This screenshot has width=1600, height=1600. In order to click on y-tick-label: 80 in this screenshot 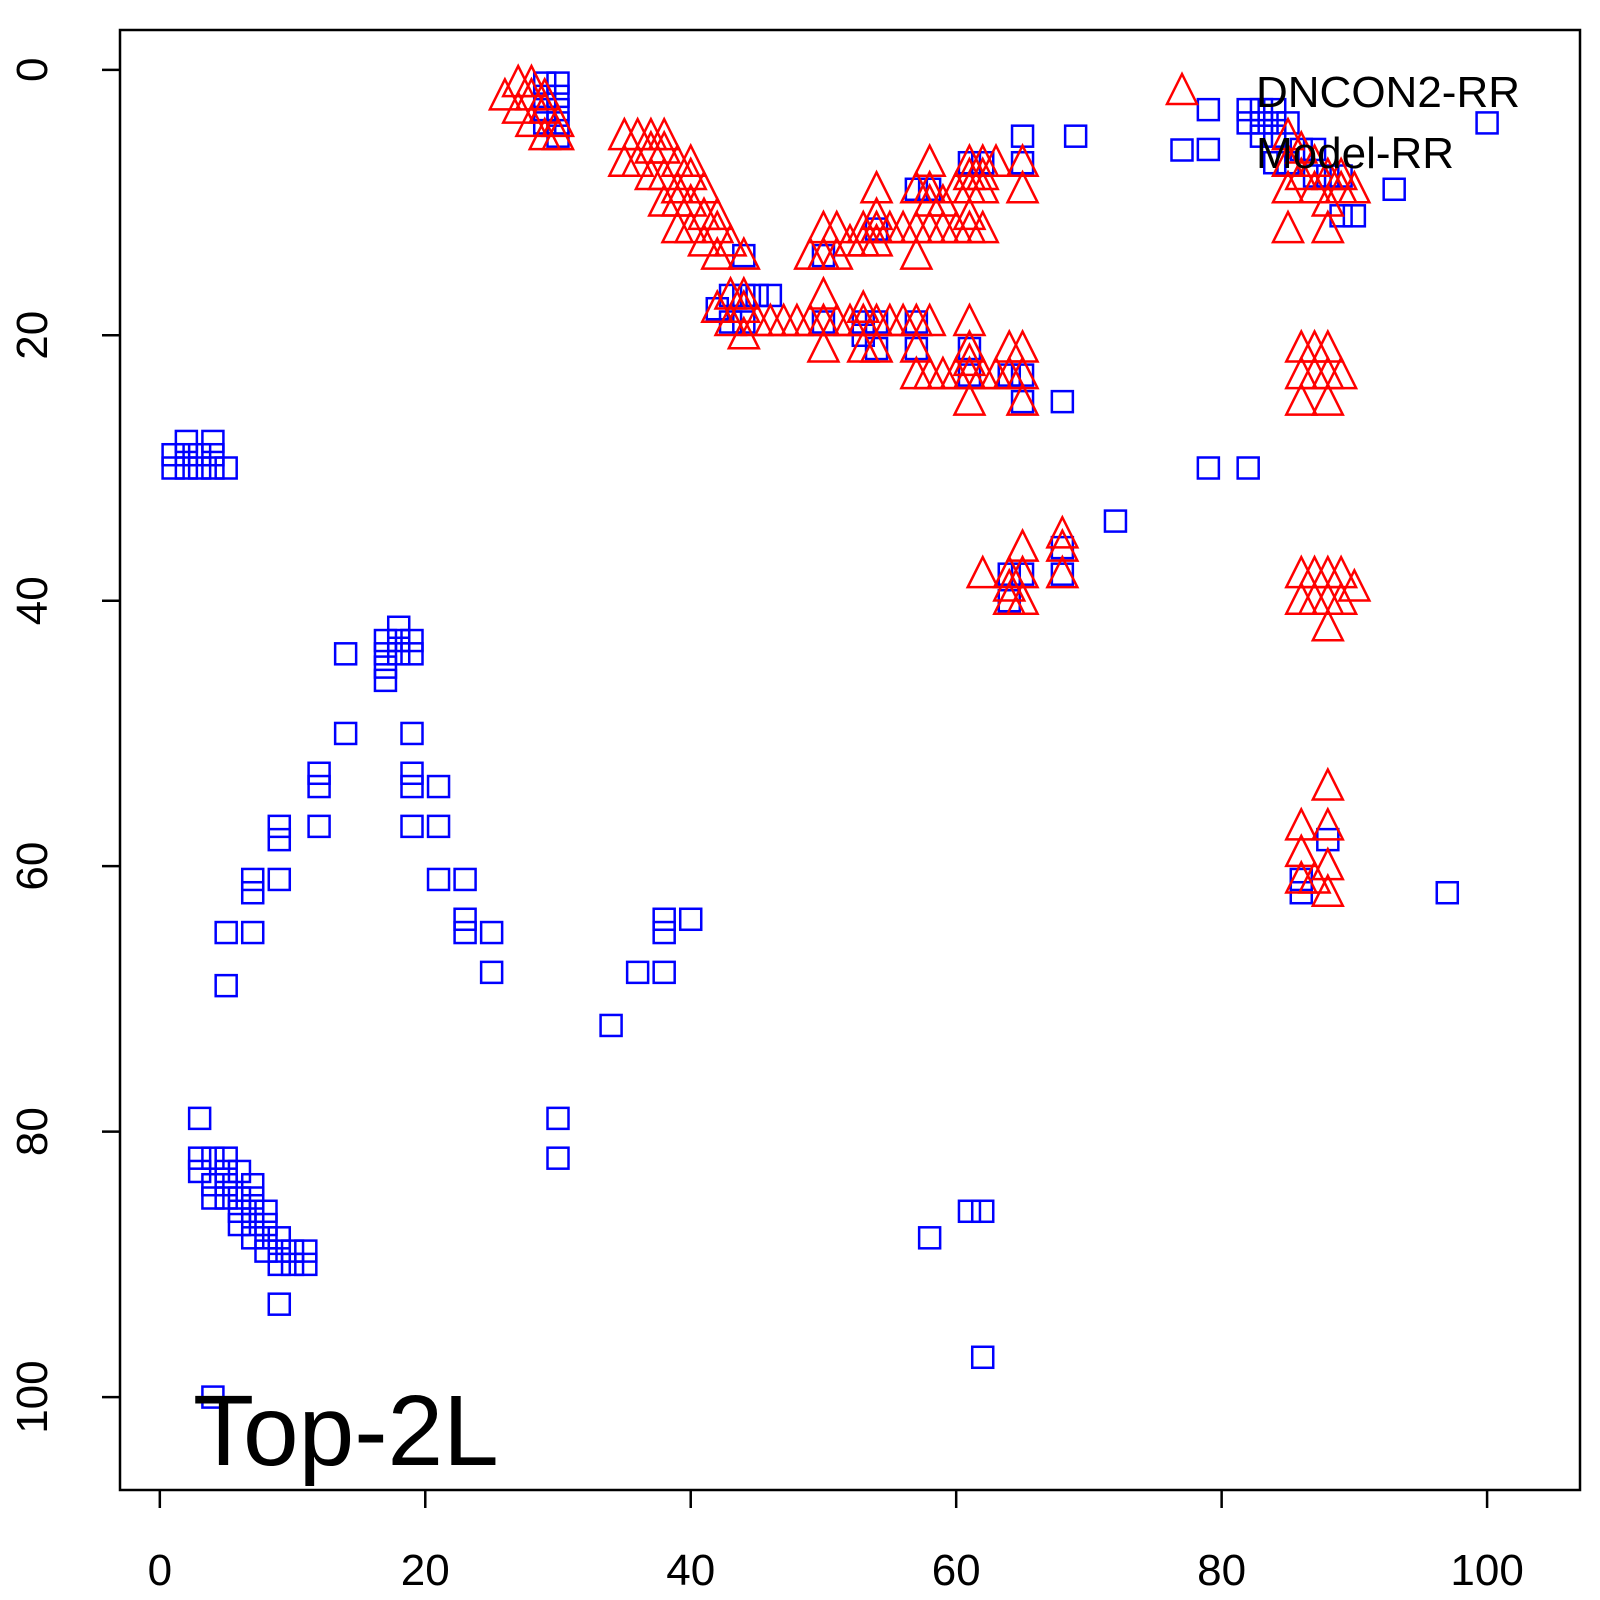, I will do `click(32, 1131)`.